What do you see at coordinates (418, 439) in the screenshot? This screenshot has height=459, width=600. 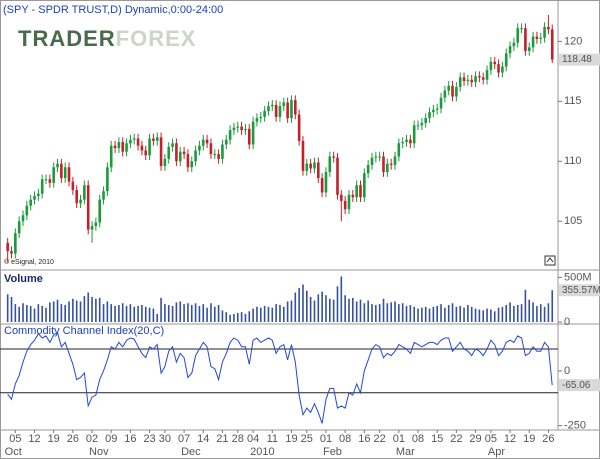 I see `x-tick-label: 08` at bounding box center [418, 439].